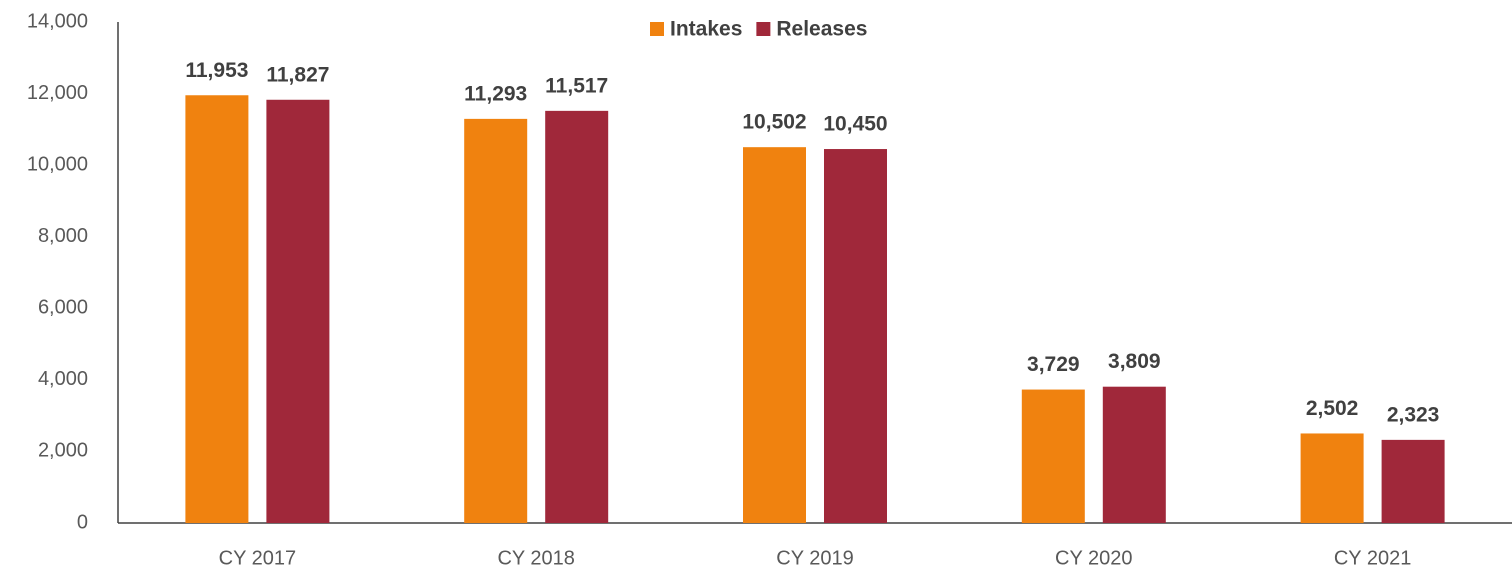 This screenshot has width=1512, height=572. What do you see at coordinates (57, 21) in the screenshot?
I see `y-tick-label: 14,000` at bounding box center [57, 21].